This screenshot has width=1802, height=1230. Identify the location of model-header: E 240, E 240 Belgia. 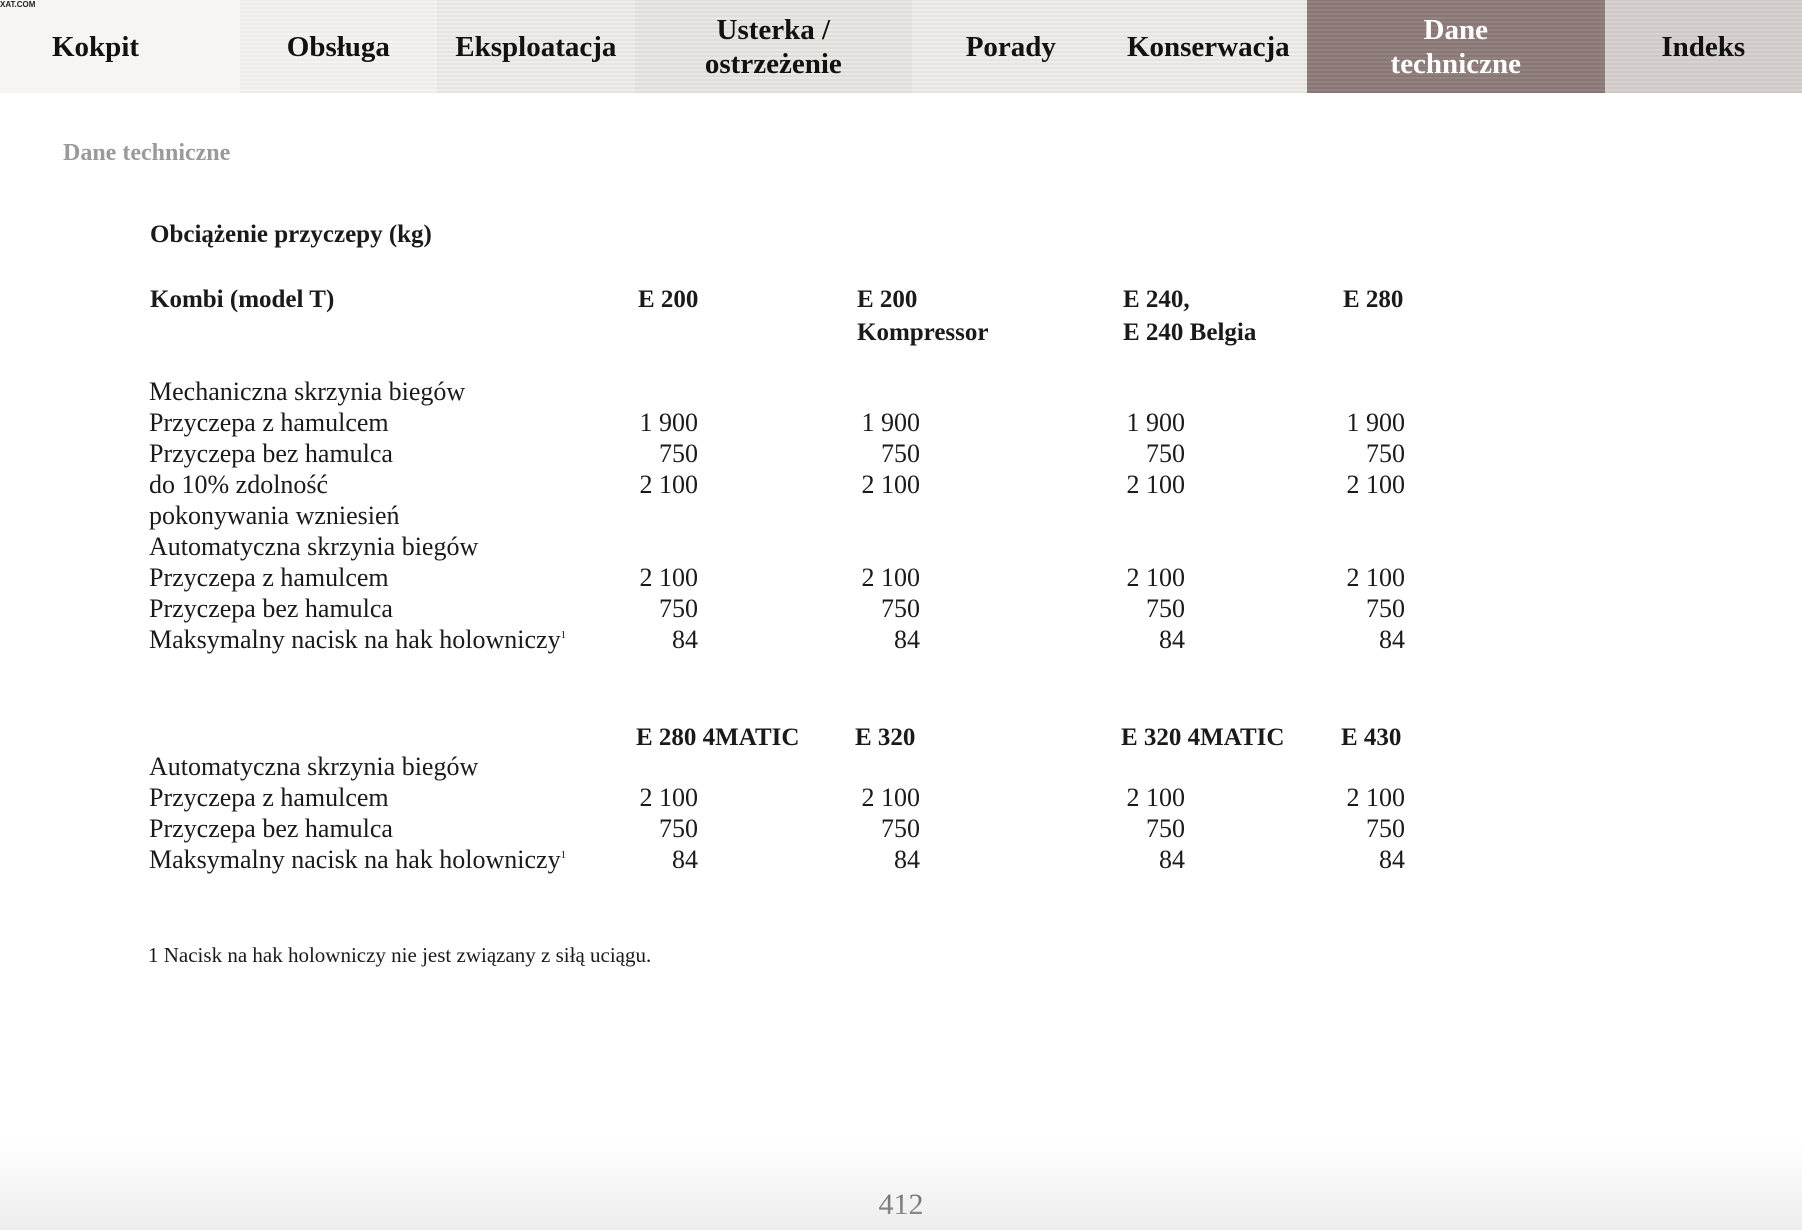
(1189, 316).